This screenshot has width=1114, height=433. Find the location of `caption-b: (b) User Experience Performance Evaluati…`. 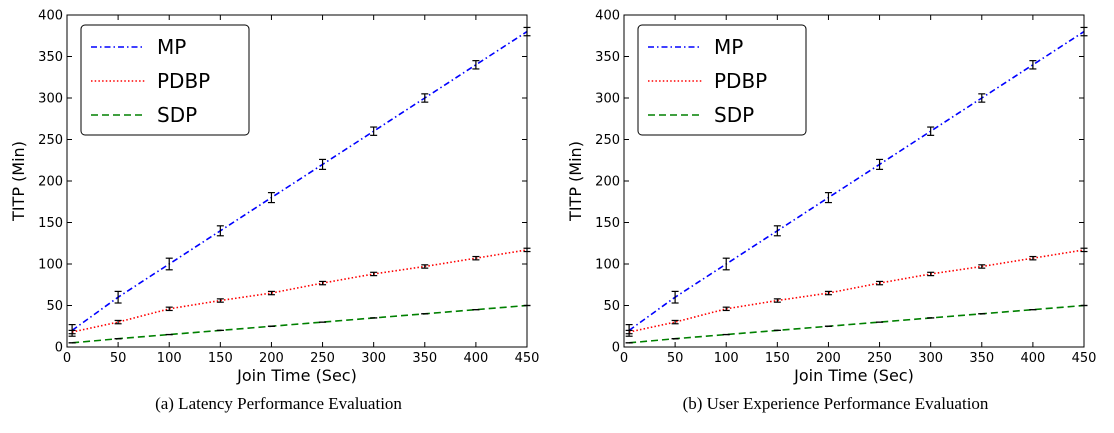

caption-b: (b) User Experience Performance Evaluati… is located at coordinates (835, 403).